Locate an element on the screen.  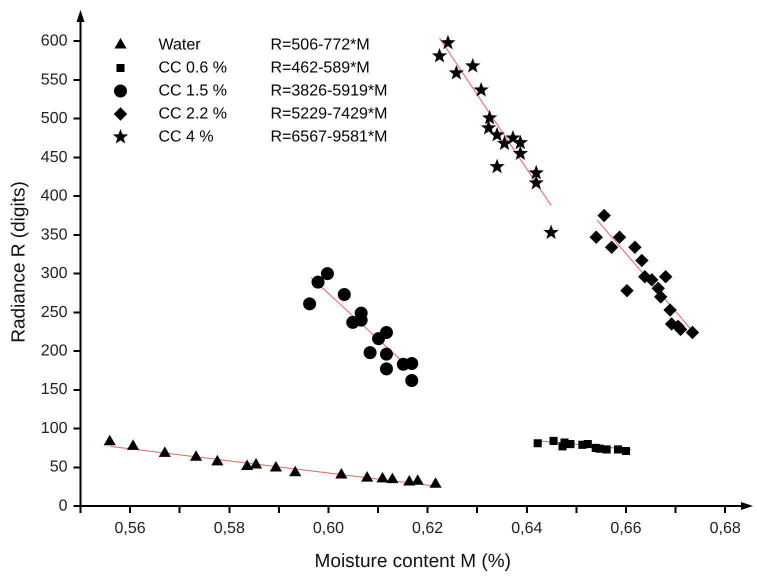
x-axis-title: Moisture content M (%) is located at coordinates (412, 561).